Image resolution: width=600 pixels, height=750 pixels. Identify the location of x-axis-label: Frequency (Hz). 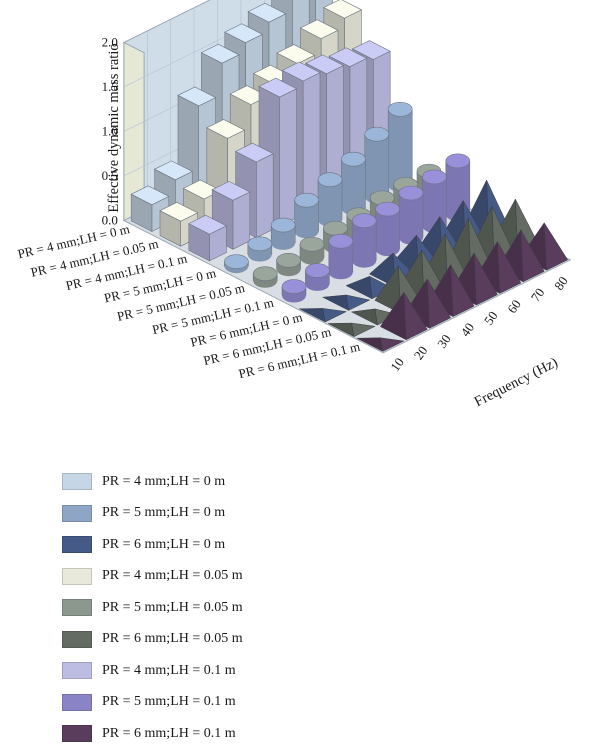
(516, 382).